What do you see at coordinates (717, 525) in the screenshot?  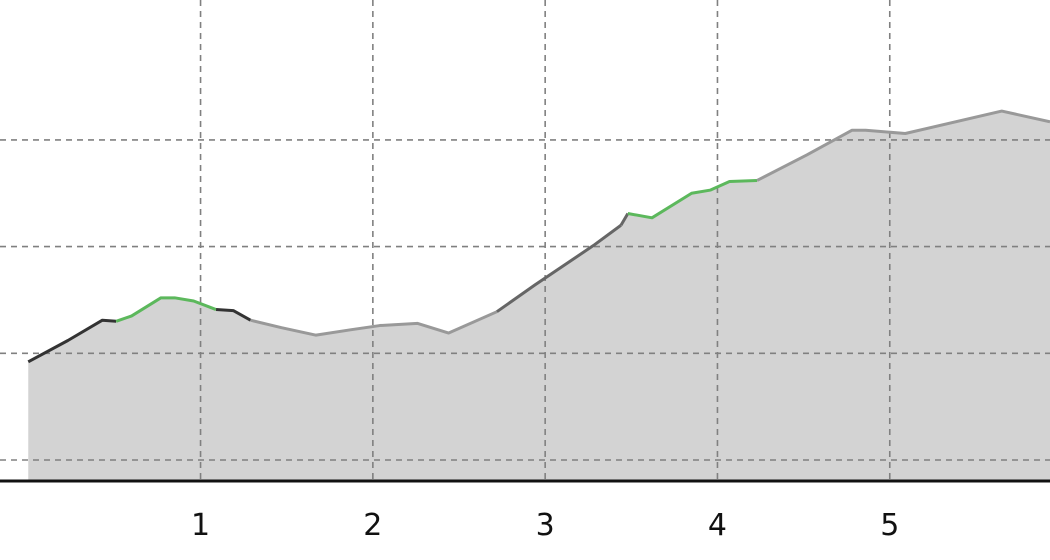 I see `x-tick-label: 4` at bounding box center [717, 525].